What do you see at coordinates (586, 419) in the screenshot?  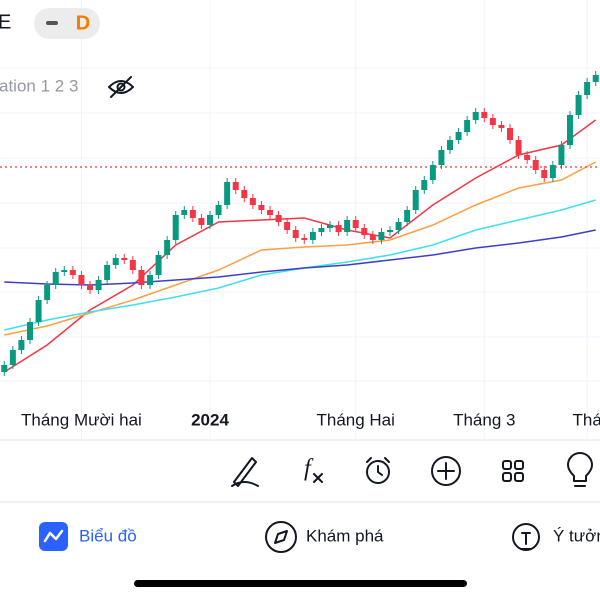 I see `x-tick-label: Thá` at bounding box center [586, 419].